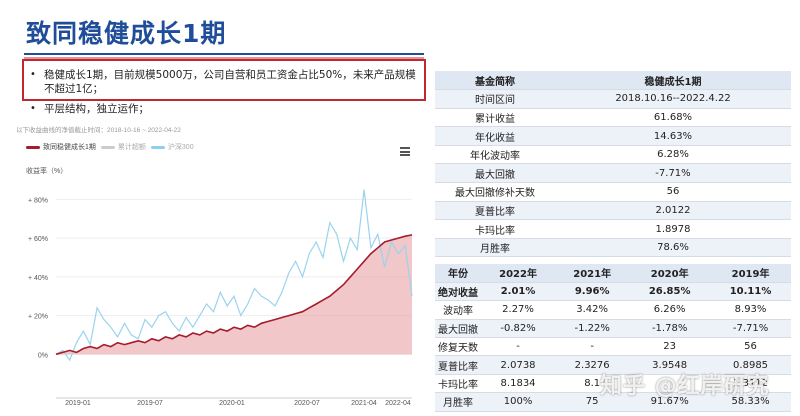 This screenshot has width=800, height=416. I want to click on table-row: 最大回撤修补天数 56, so click(613, 192).